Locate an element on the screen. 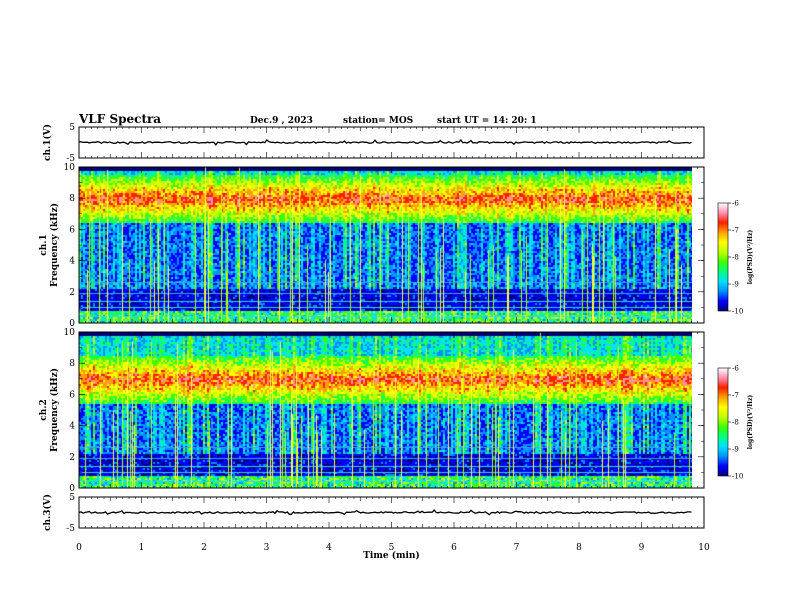 The width and height of the screenshot is (792, 612). time-axis: 0 1 2 3 4 5 6 7 8 9 10 Time (min) is located at coordinates (393, 552).